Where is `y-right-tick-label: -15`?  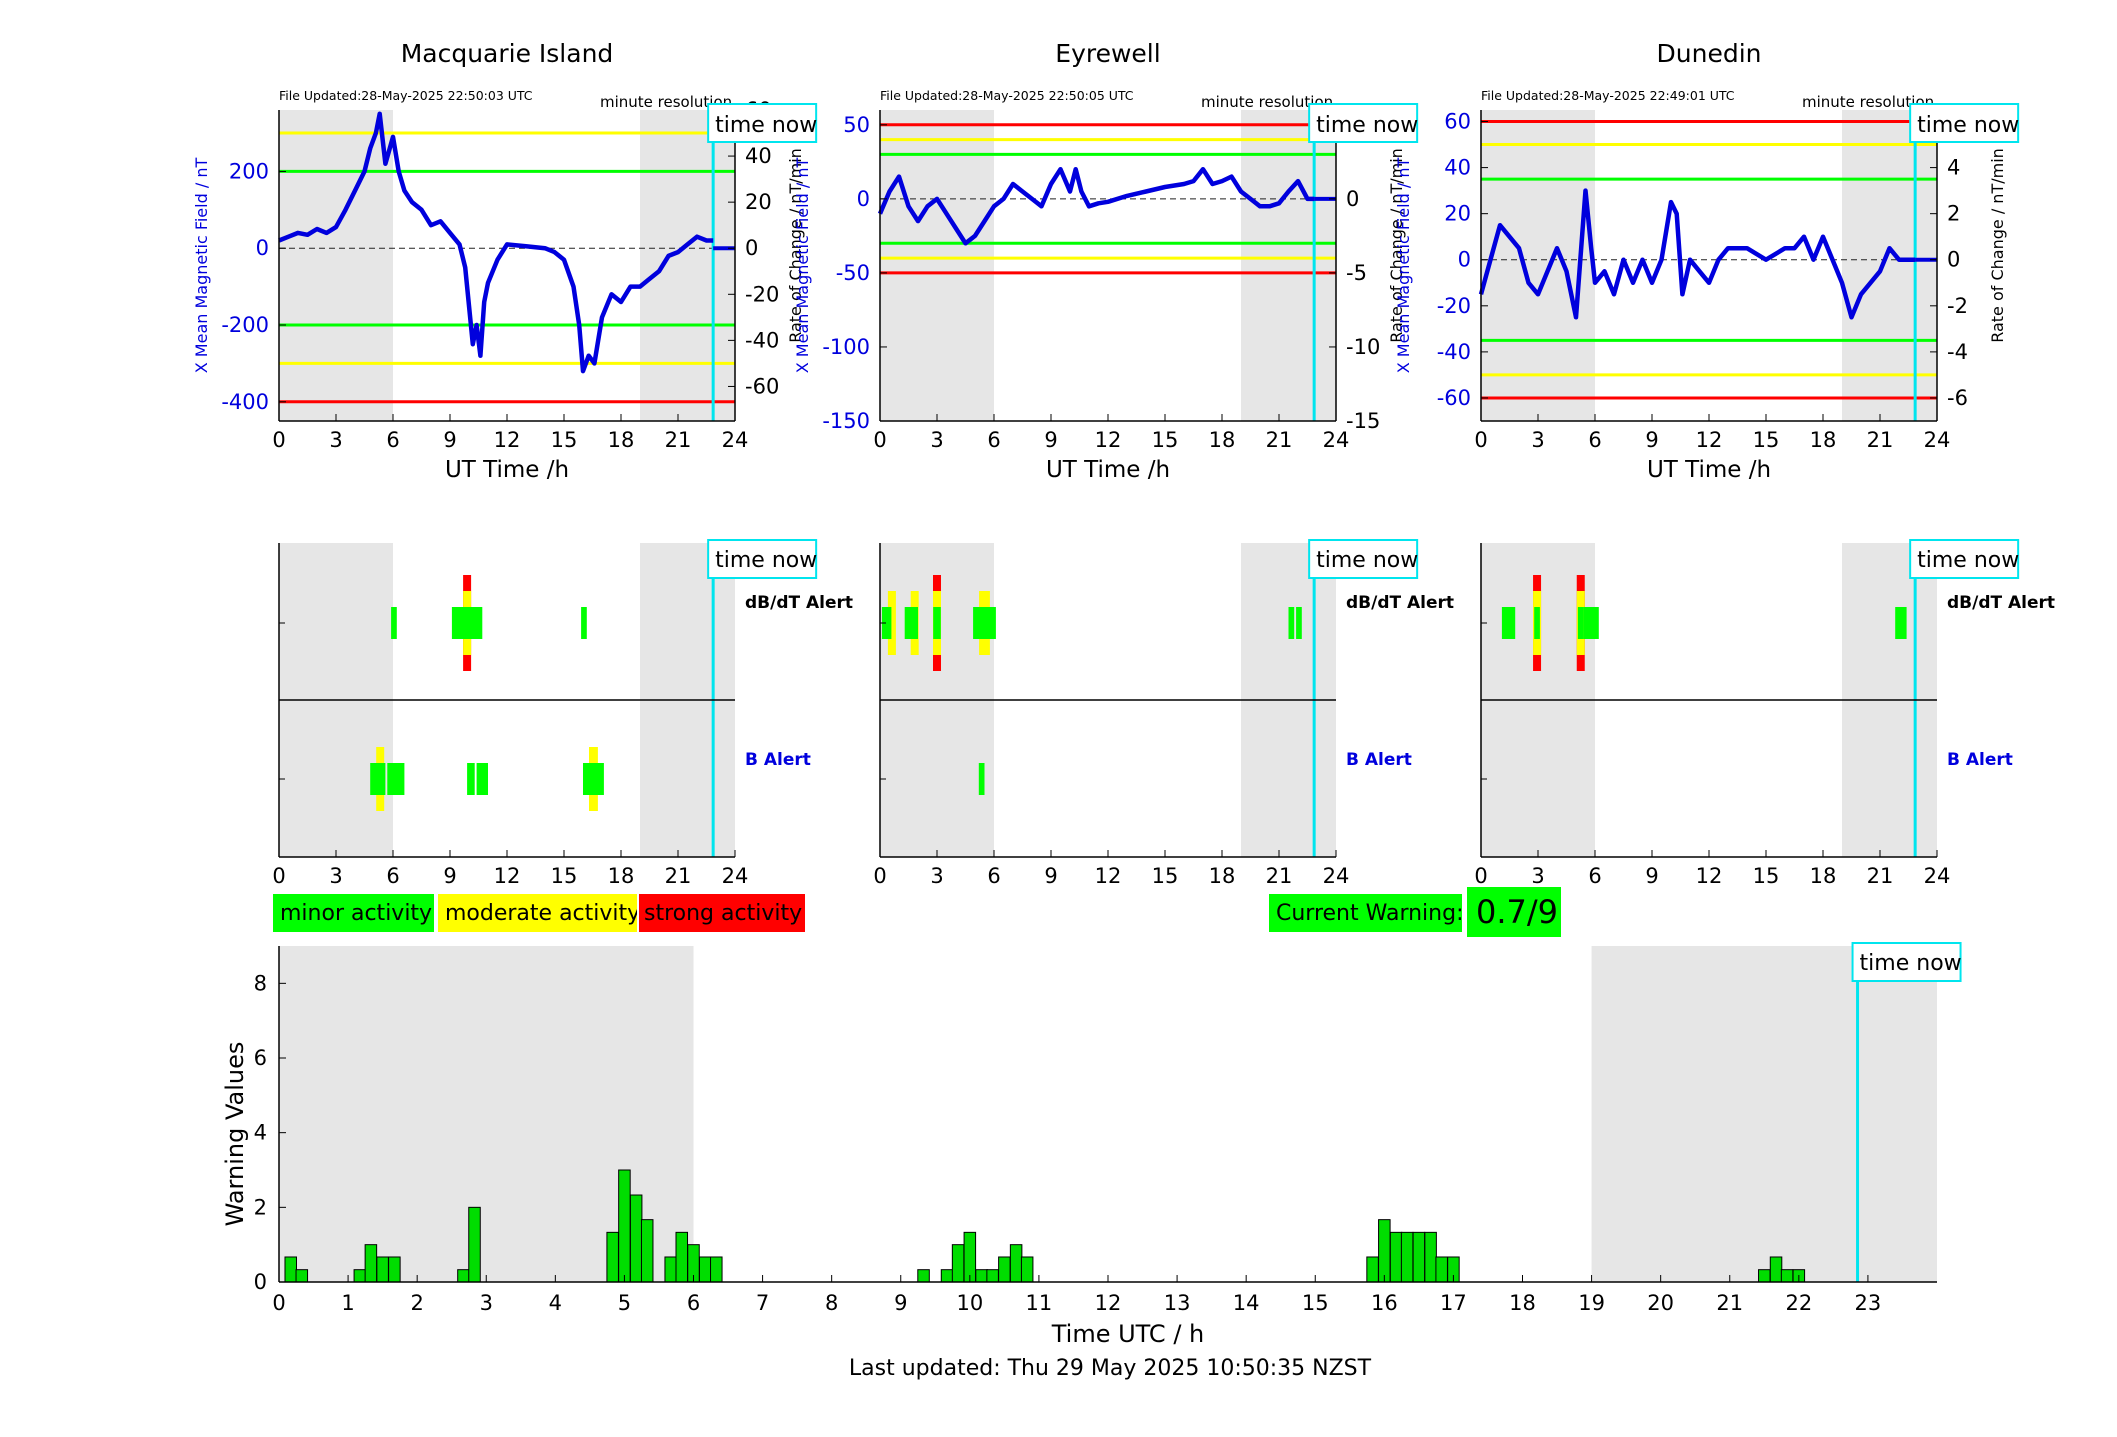
y-right-tick-label: -15 is located at coordinates (1363, 421).